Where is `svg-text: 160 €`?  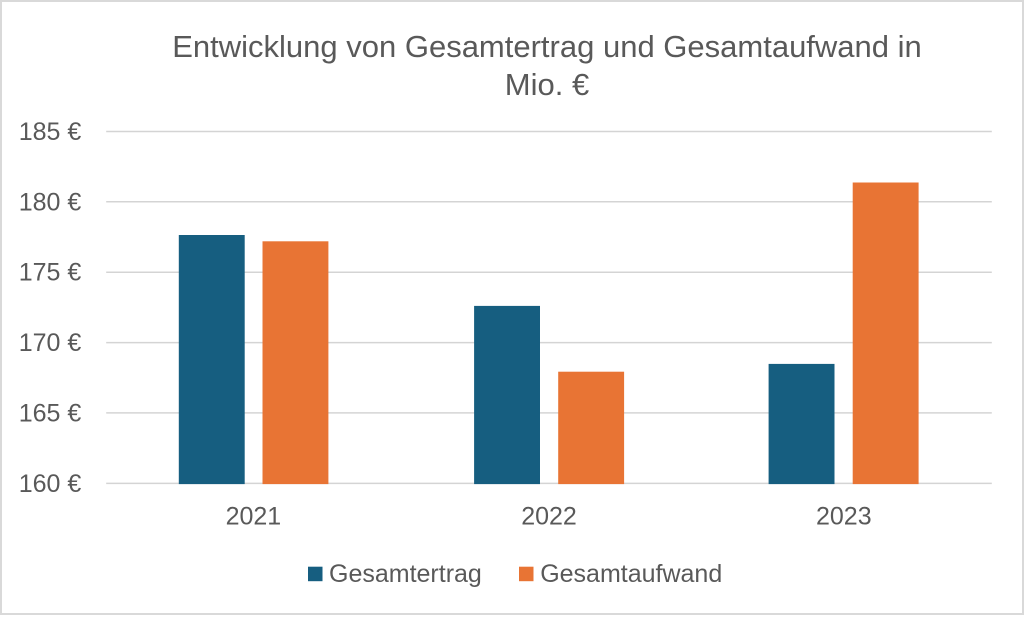 svg-text: 160 € is located at coordinates (50, 484).